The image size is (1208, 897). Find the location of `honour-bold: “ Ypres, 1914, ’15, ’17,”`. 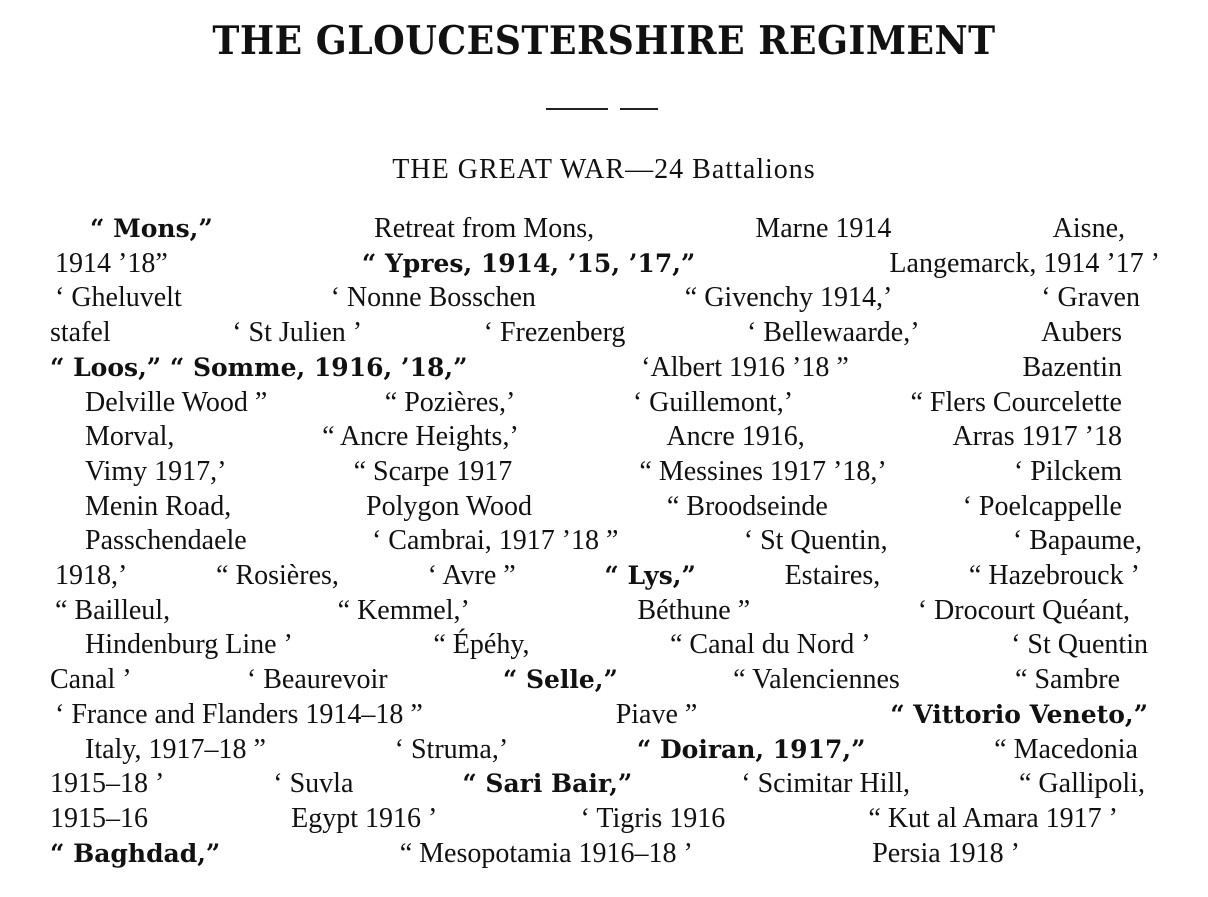

honour-bold: “ Ypres, 1914, ’15, ’17,” is located at coordinates (528, 263).